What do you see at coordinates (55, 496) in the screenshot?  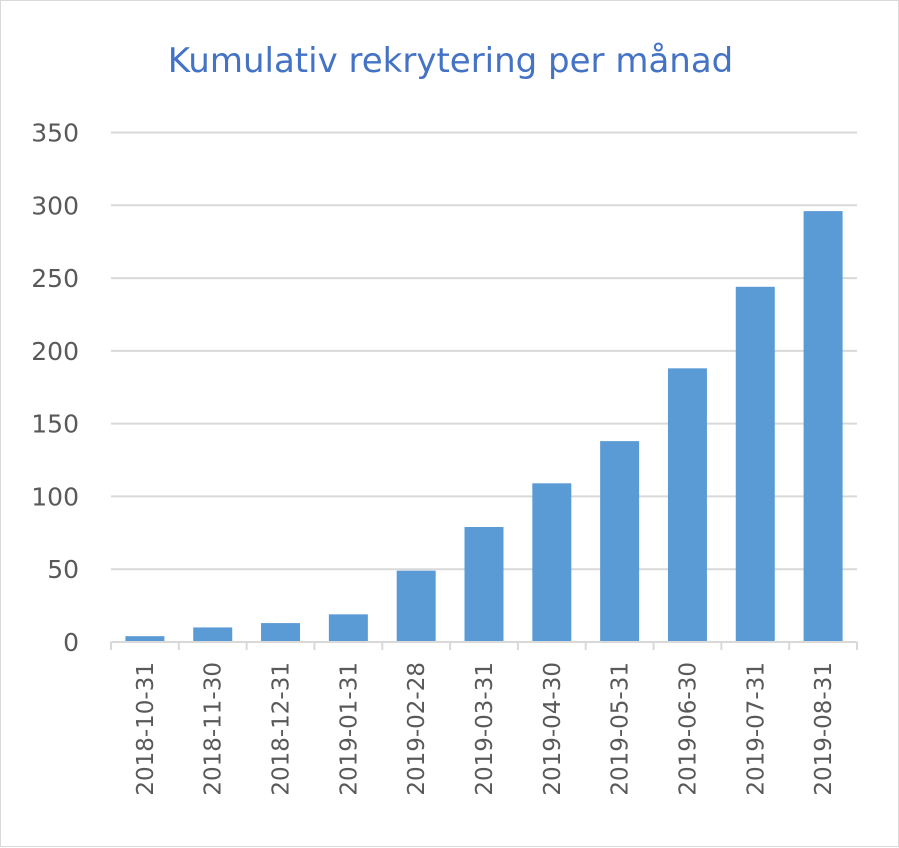 I see `y-tick-label: 100` at bounding box center [55, 496].